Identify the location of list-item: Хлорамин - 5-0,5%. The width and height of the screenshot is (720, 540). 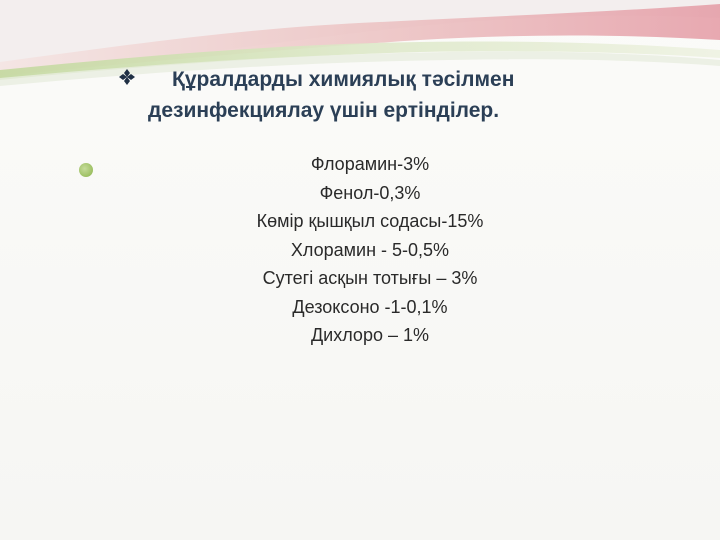
(370, 249).